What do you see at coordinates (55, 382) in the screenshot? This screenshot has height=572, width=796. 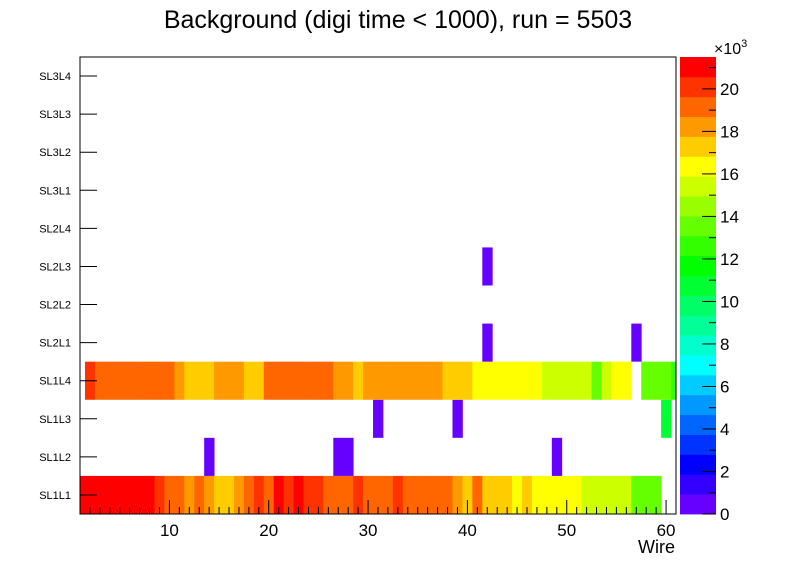 I see `y-tick-label: SL1L4` at bounding box center [55, 382].